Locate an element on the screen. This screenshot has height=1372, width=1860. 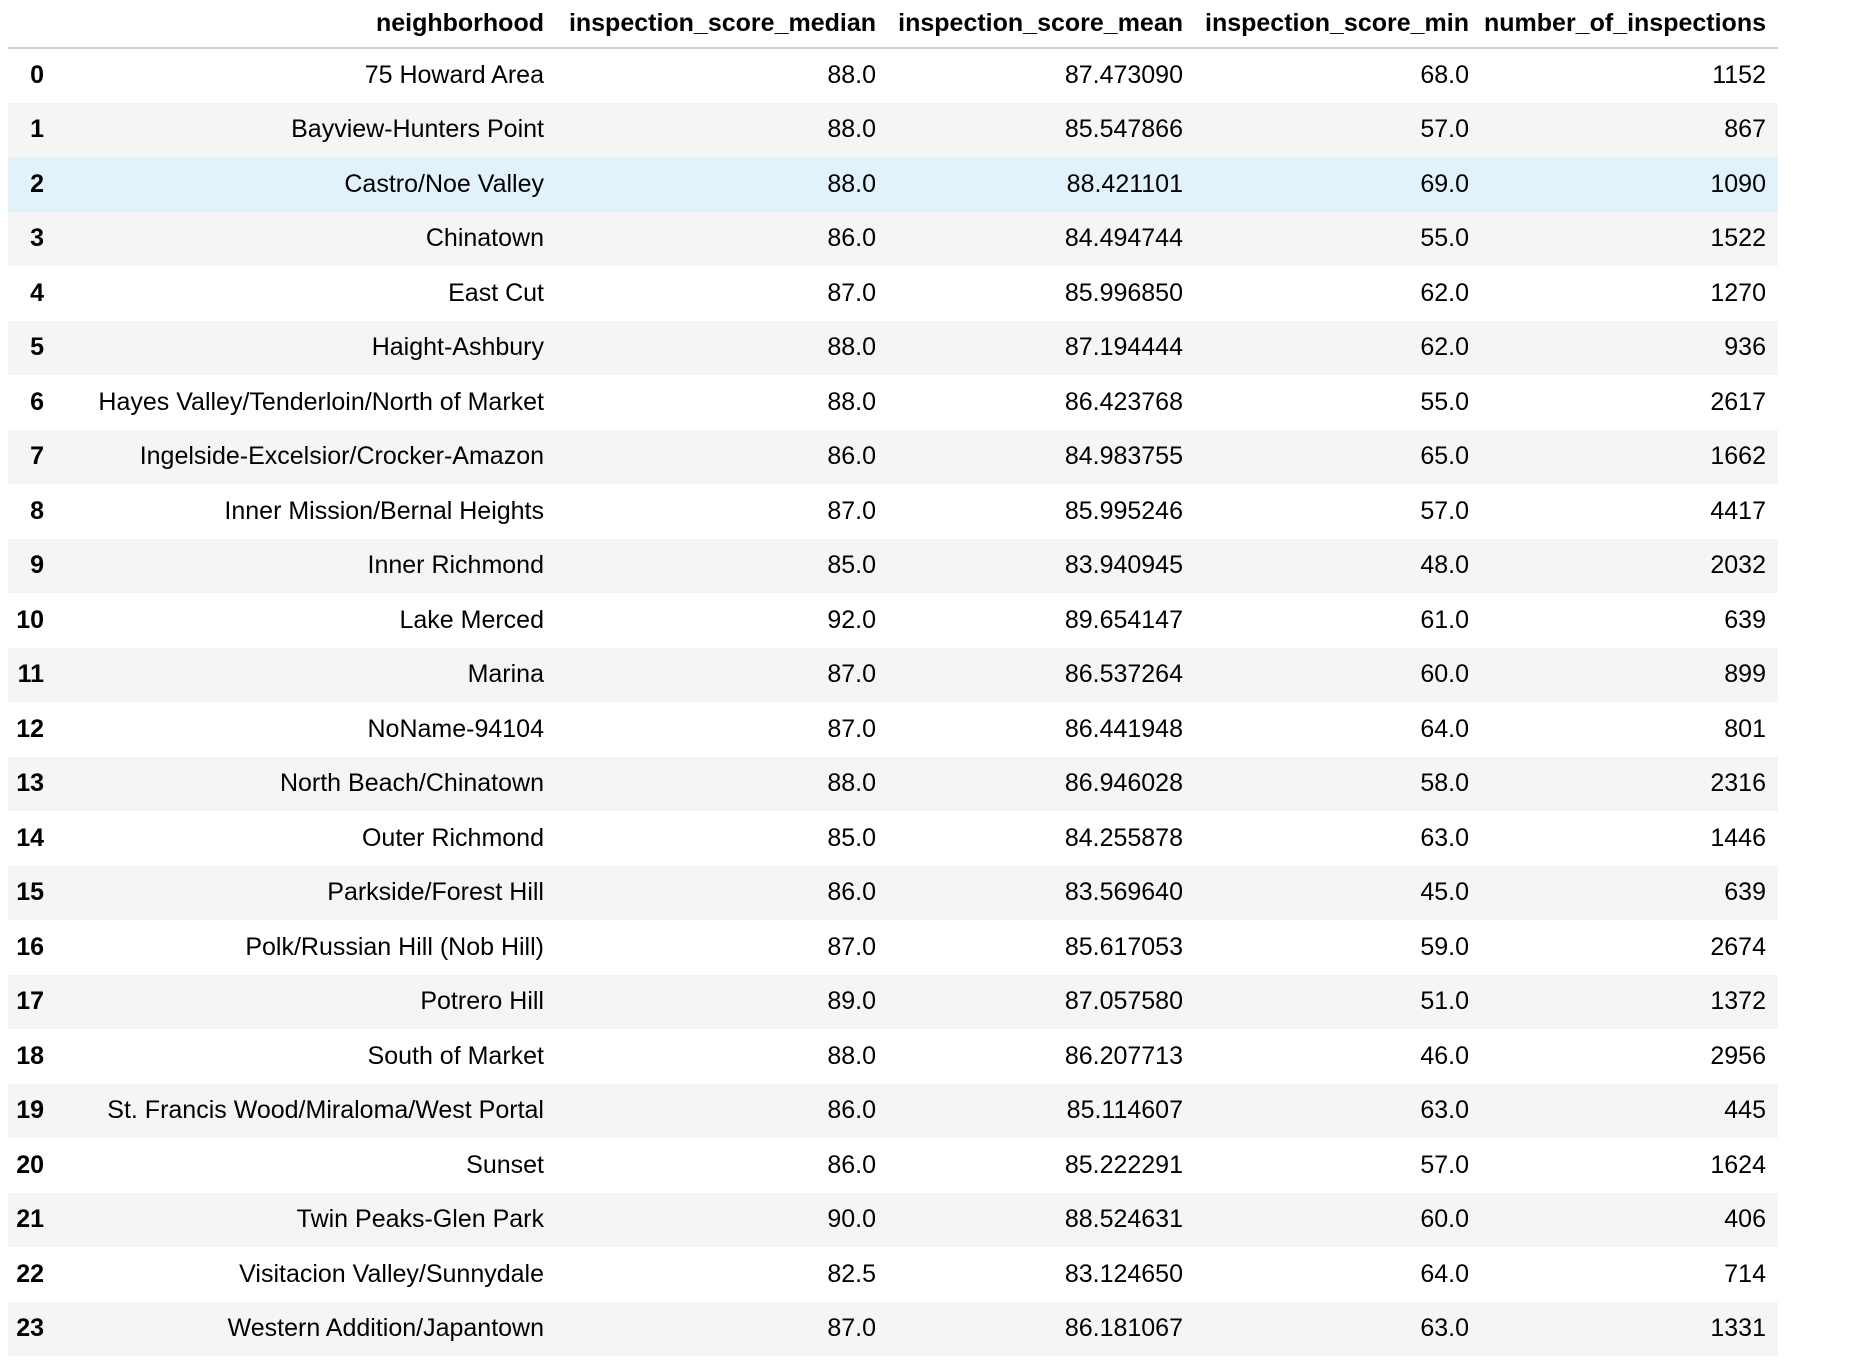
cell-inspection-score-mean: 86.537264 is located at coordinates (1123, 674).